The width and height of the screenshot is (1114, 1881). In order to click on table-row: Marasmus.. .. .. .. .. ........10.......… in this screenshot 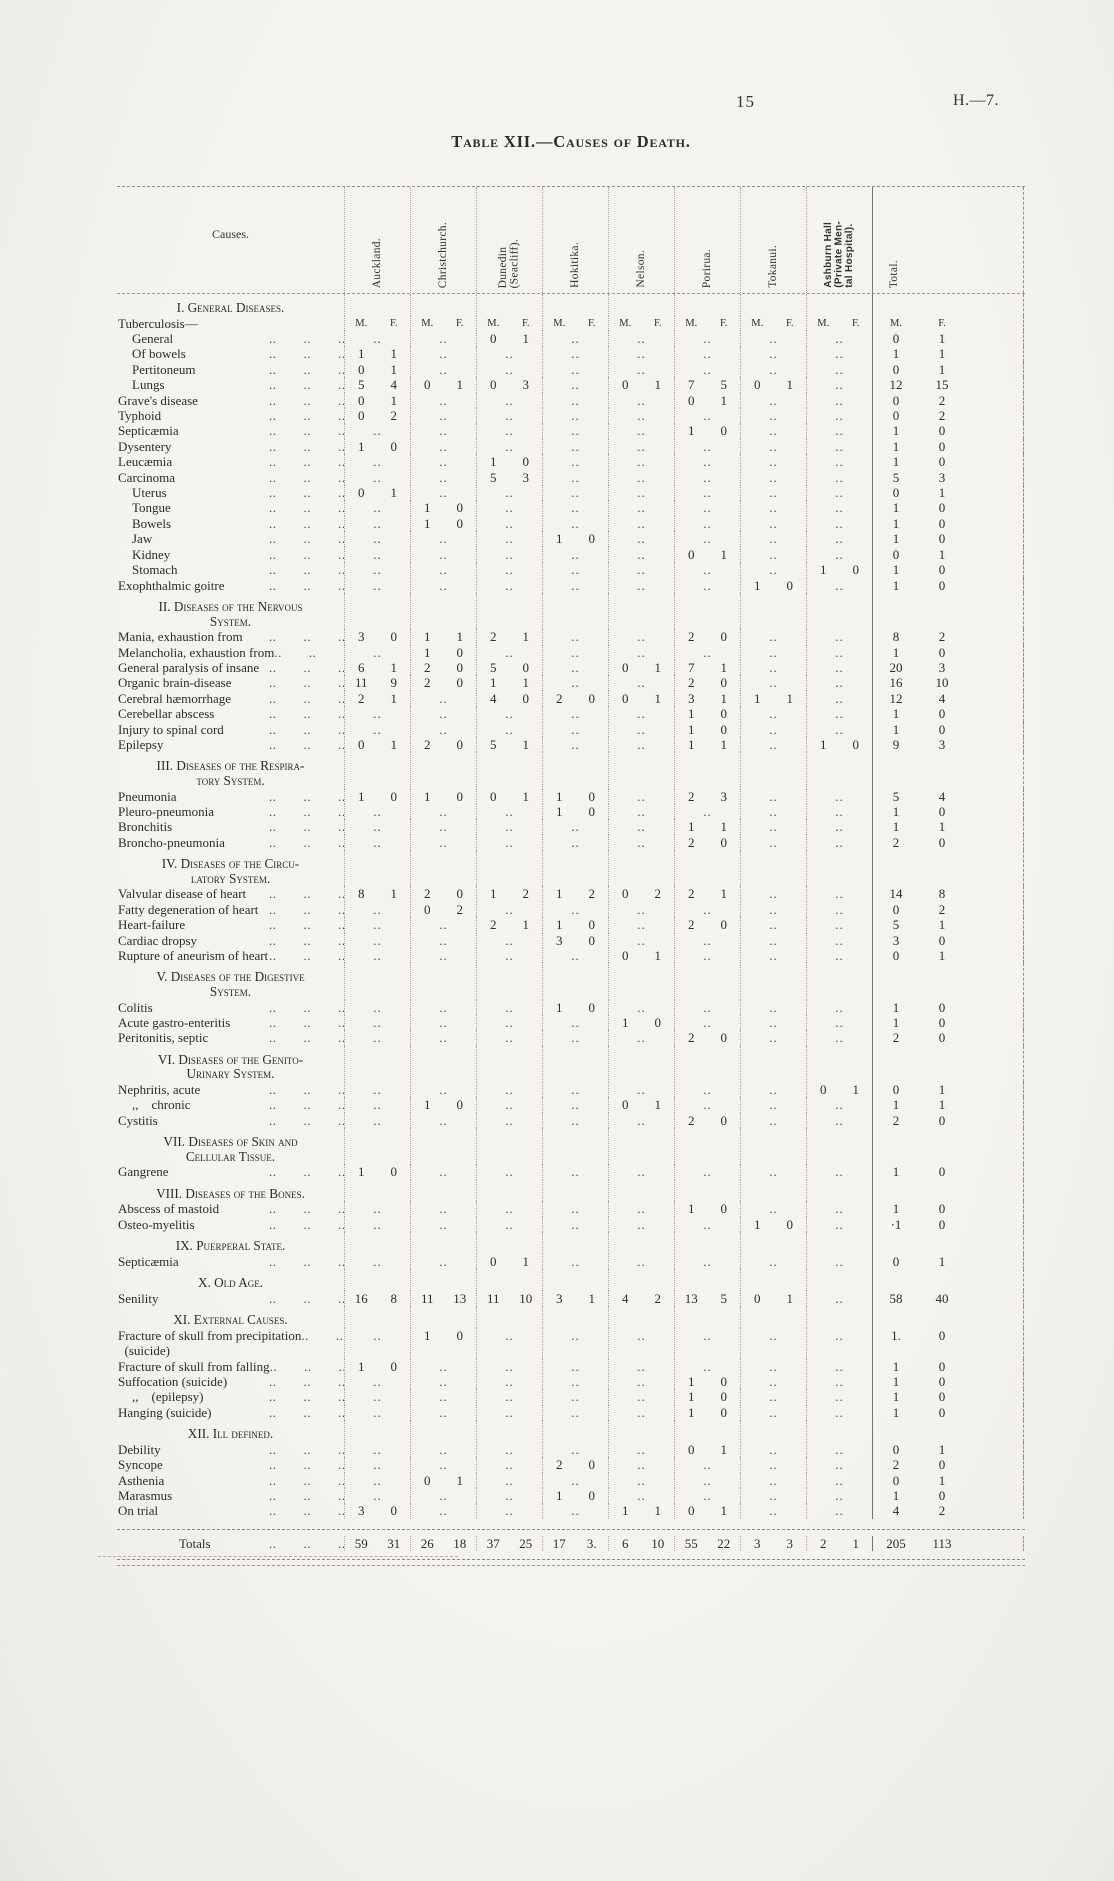, I will do `click(571, 1496)`.